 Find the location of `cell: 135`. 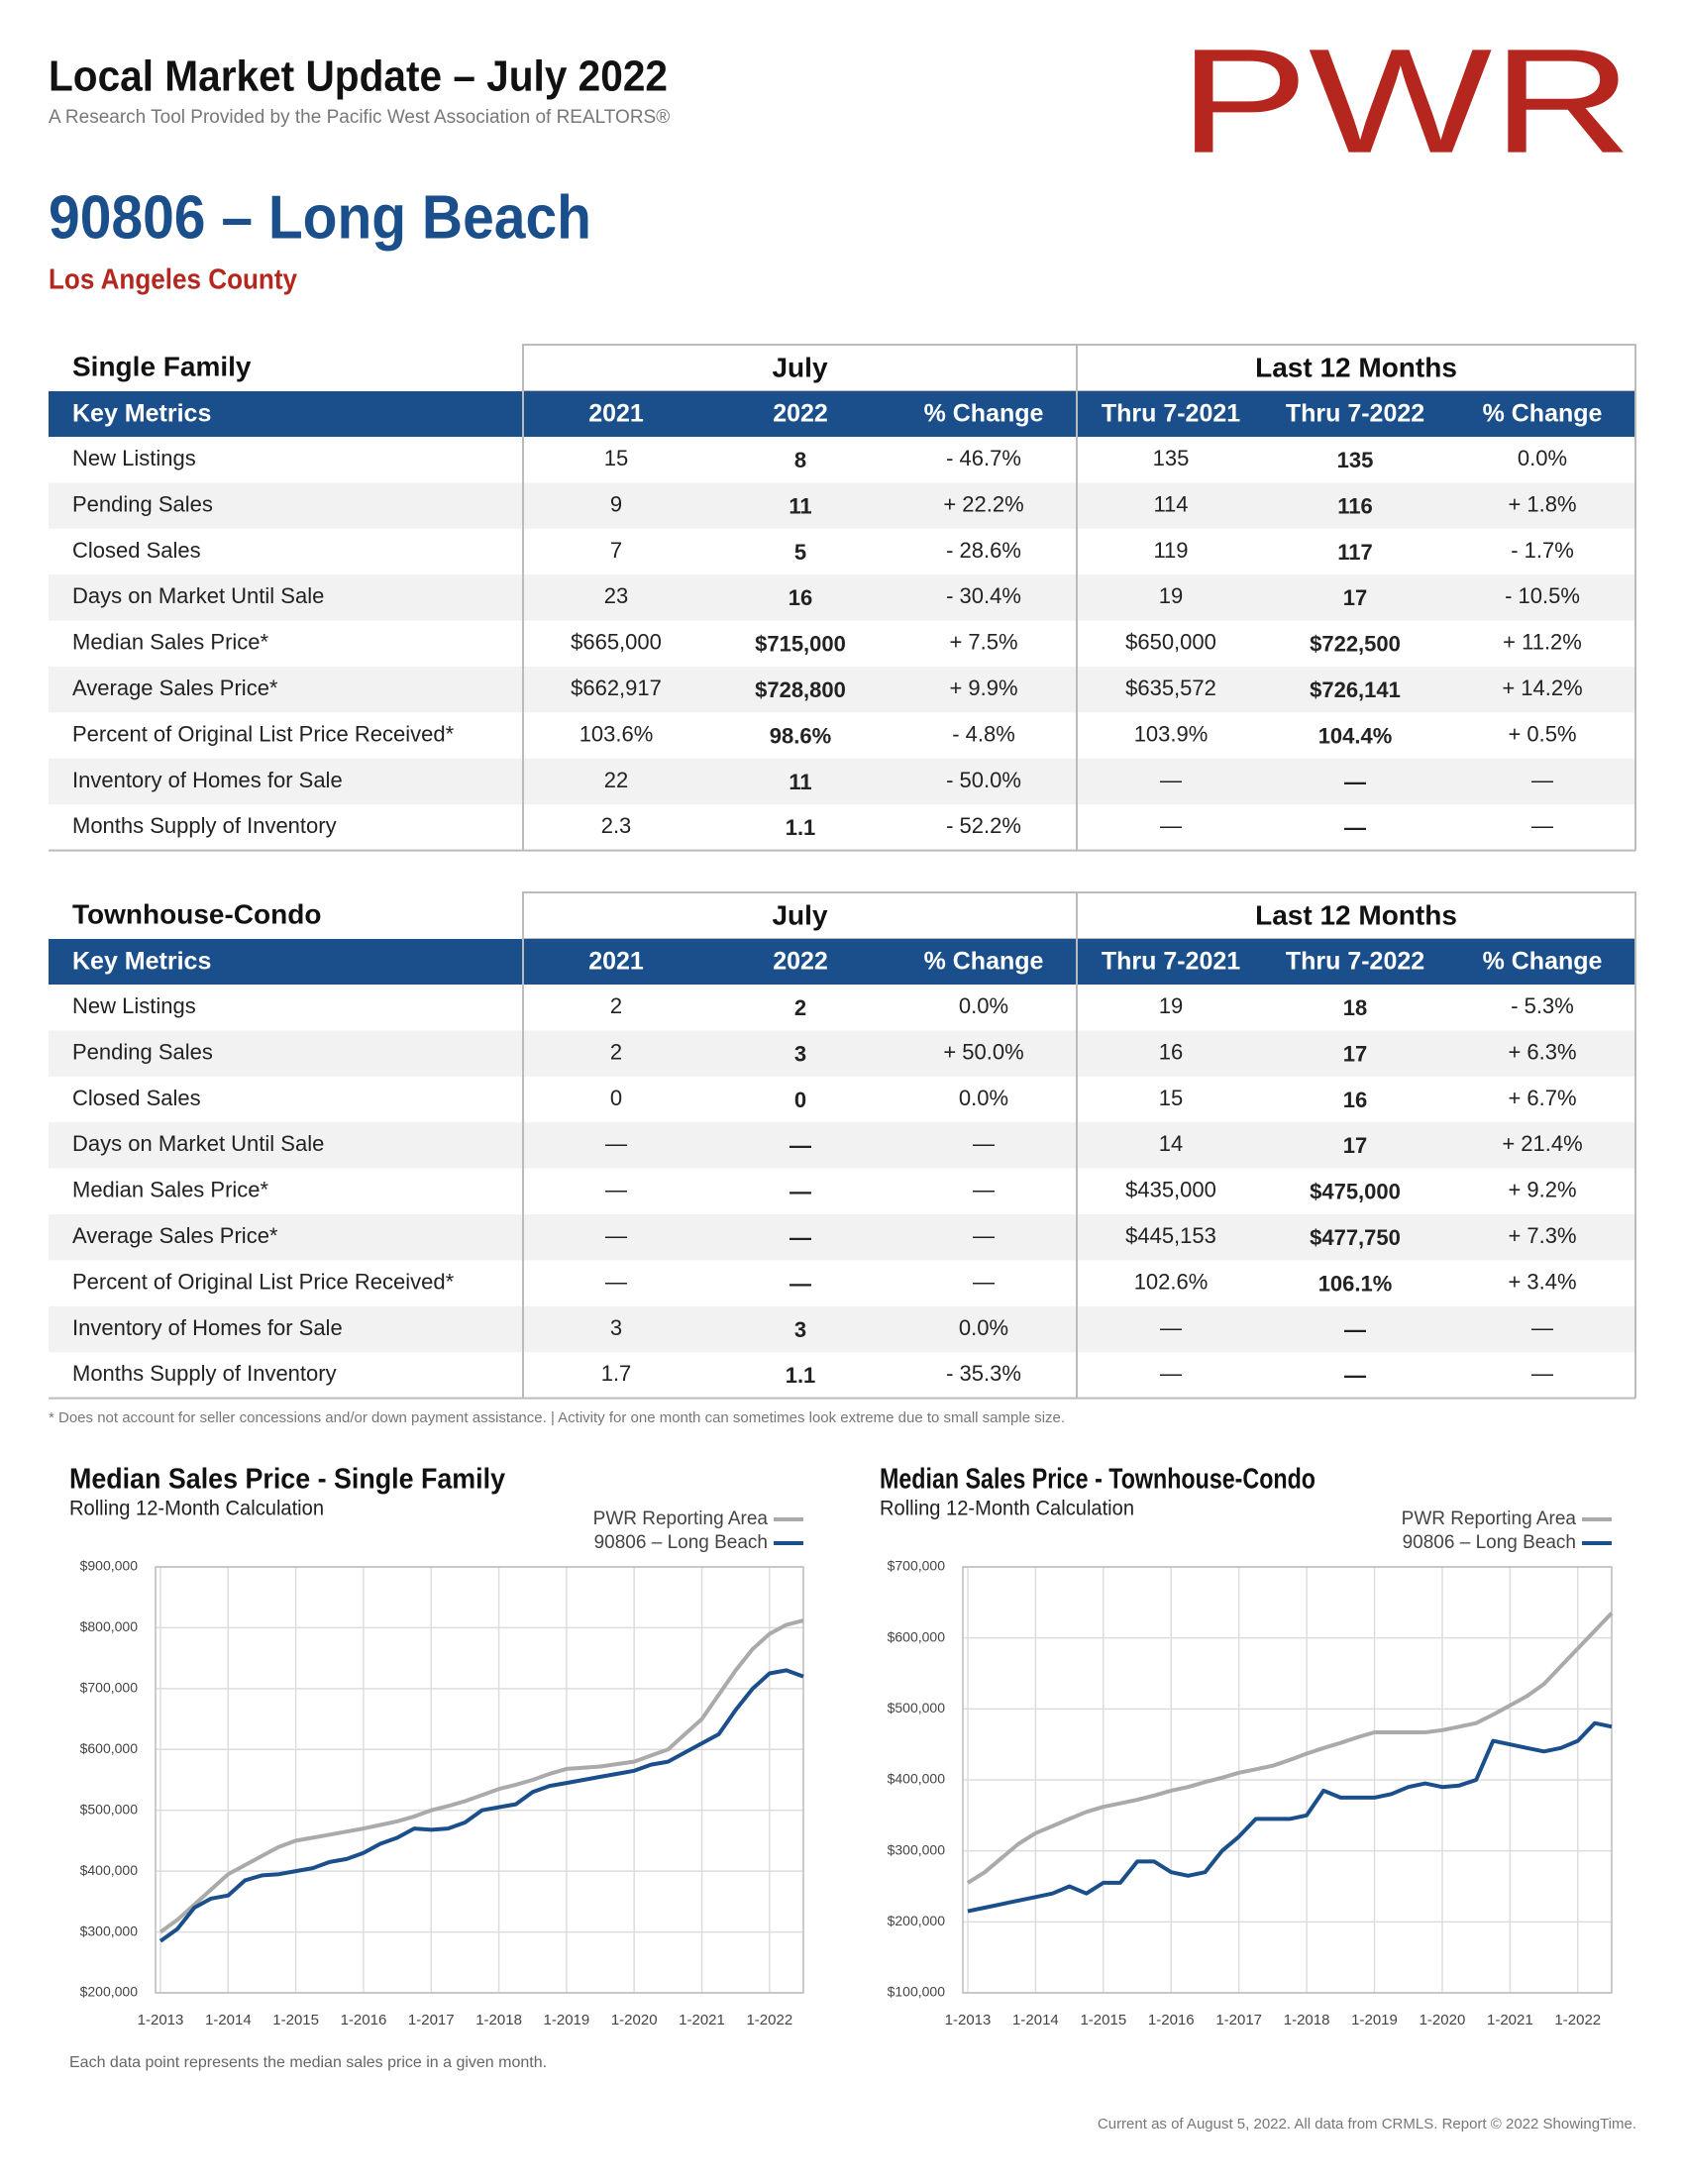

cell: 135 is located at coordinates (1171, 458).